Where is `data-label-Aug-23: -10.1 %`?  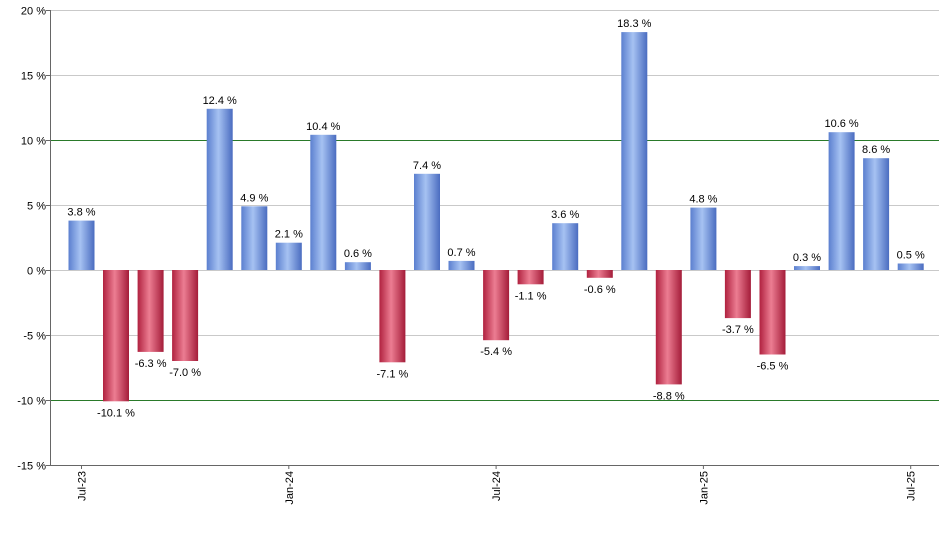
data-label-Aug-23: -10.1 % is located at coordinates (116, 413).